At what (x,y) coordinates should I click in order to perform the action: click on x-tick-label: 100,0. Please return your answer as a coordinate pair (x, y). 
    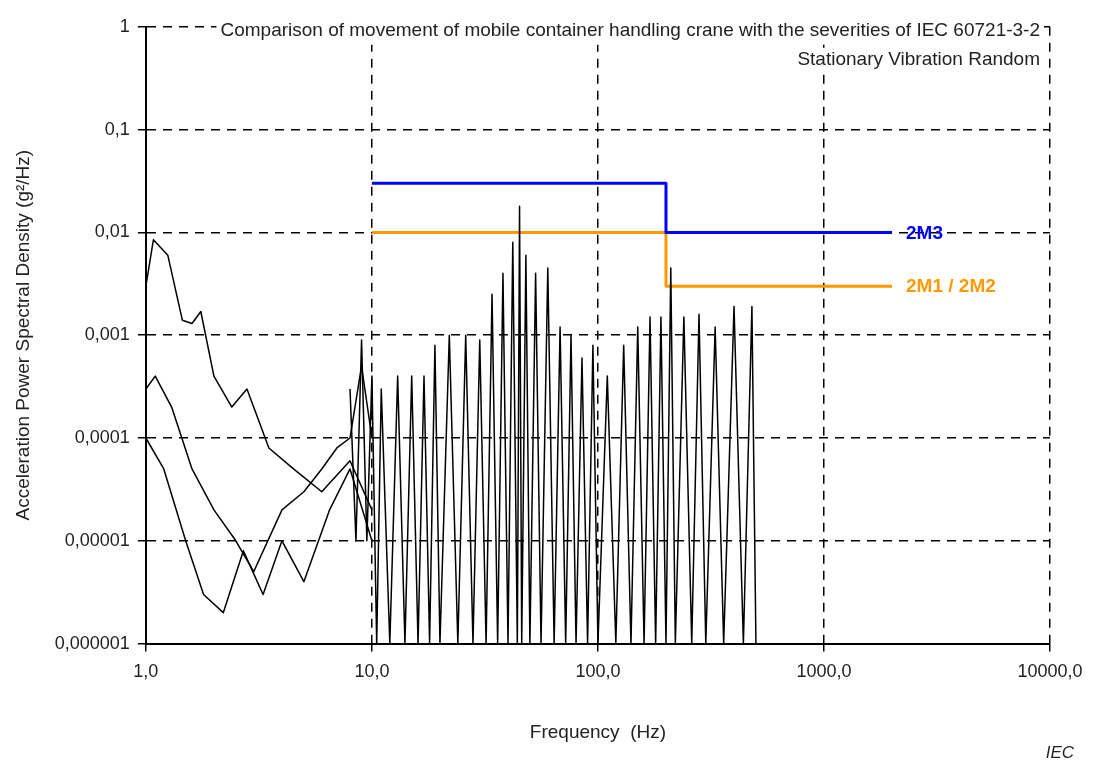
    Looking at the image, I should click on (598, 671).